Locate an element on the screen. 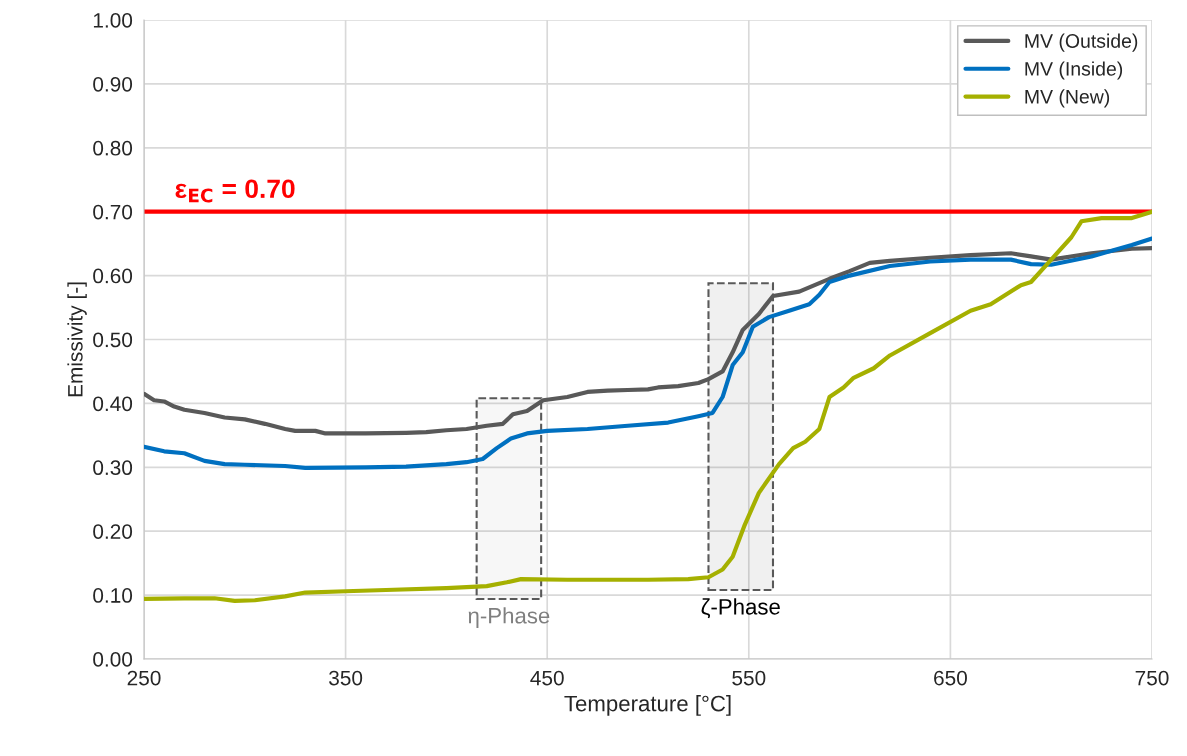  legend-label: MV (Outside) is located at coordinates (1081, 42).